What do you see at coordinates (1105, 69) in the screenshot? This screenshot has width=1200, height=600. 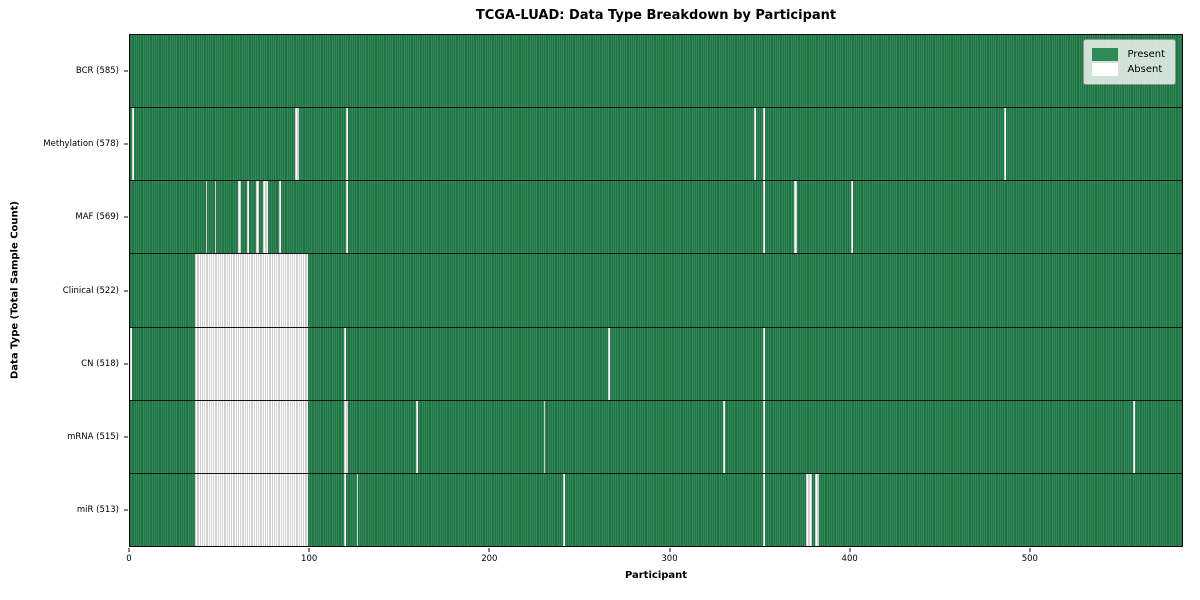 I see `legend-swatch-absent` at bounding box center [1105, 69].